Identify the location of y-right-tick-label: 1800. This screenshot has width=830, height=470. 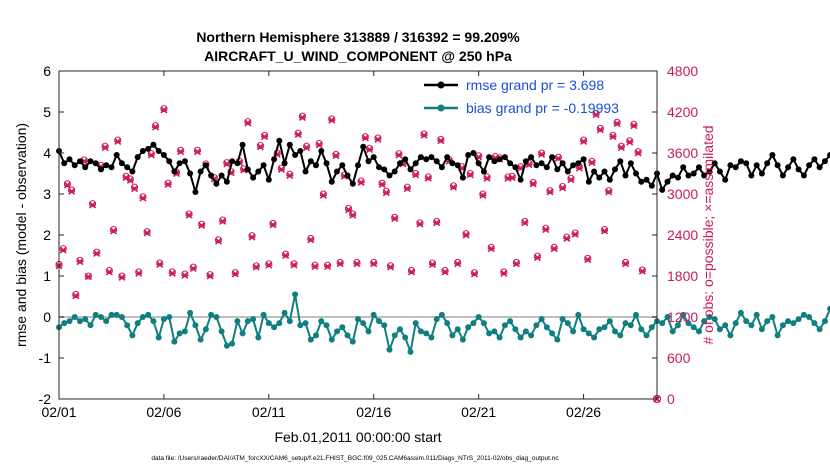
(682, 276).